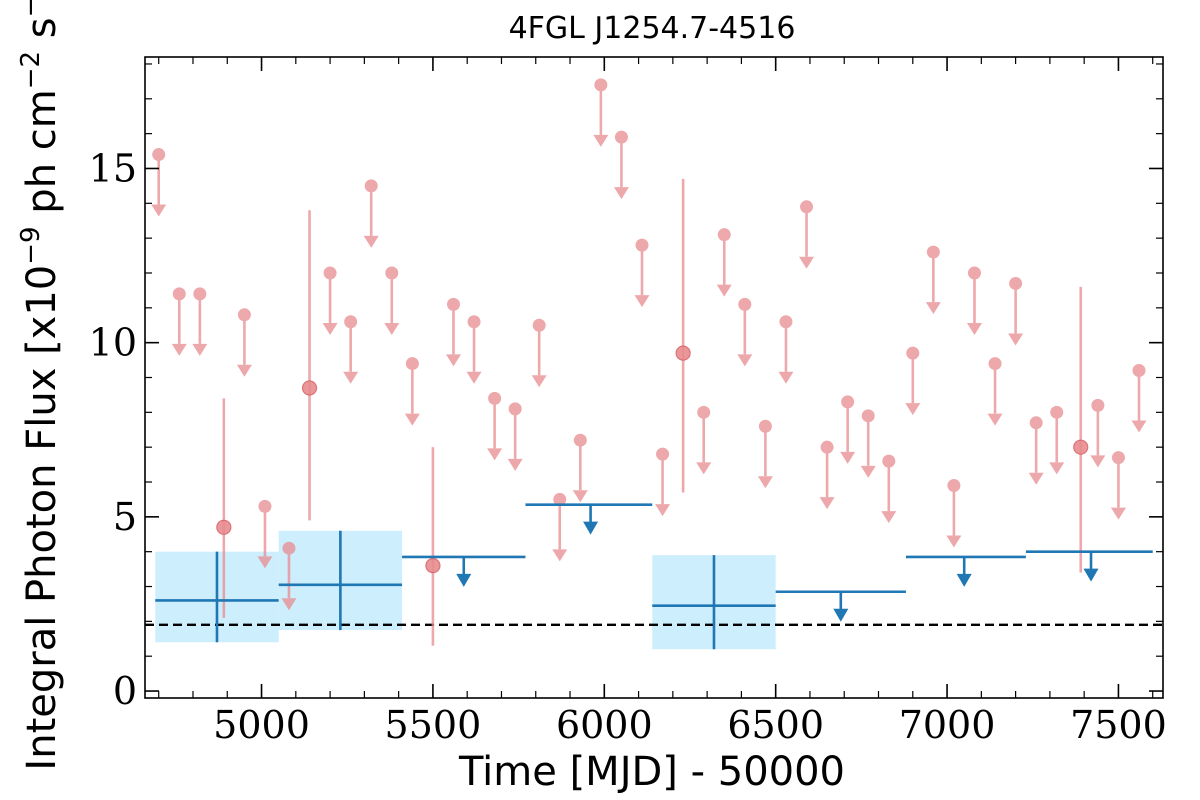 The width and height of the screenshot is (1200, 800). Describe the element at coordinates (113, 343) in the screenshot. I see `y-tick-label: 10` at that location.